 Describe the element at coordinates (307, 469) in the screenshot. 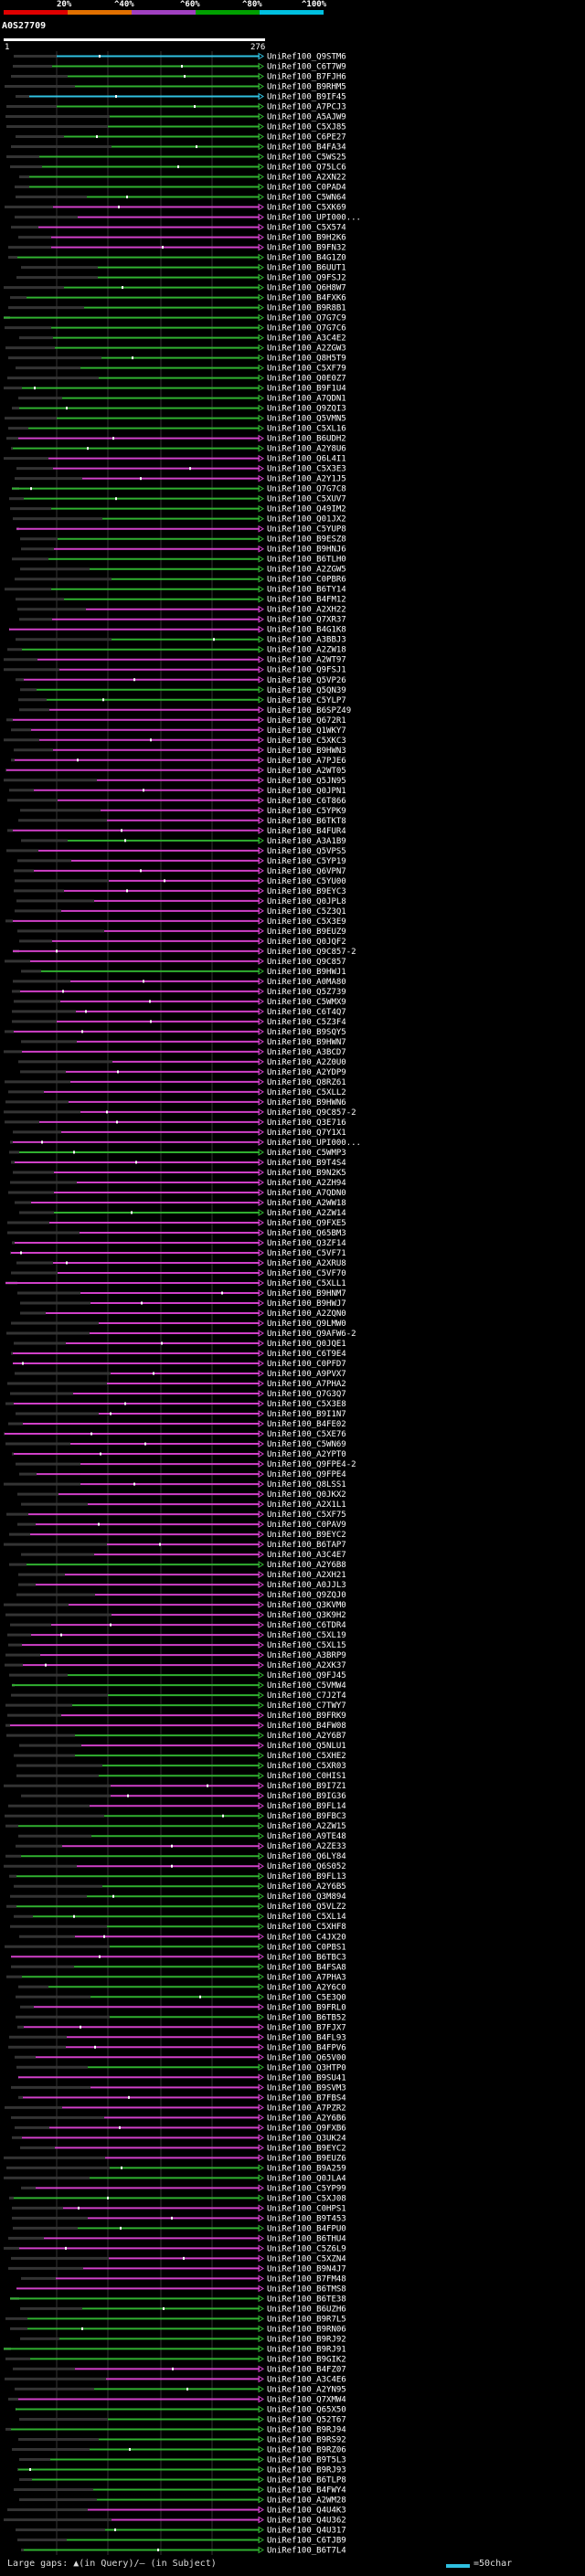

I see `row-label: UniRef100_C5X3E3` at that location.